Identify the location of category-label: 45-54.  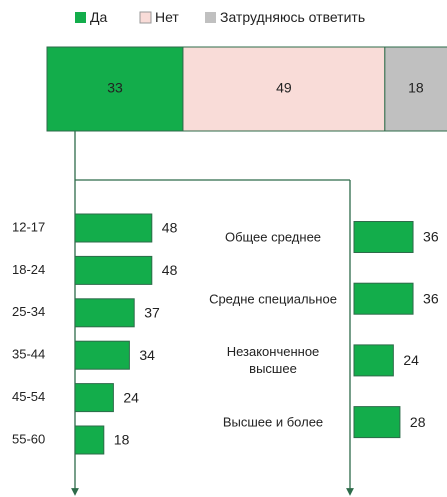
(28, 396).